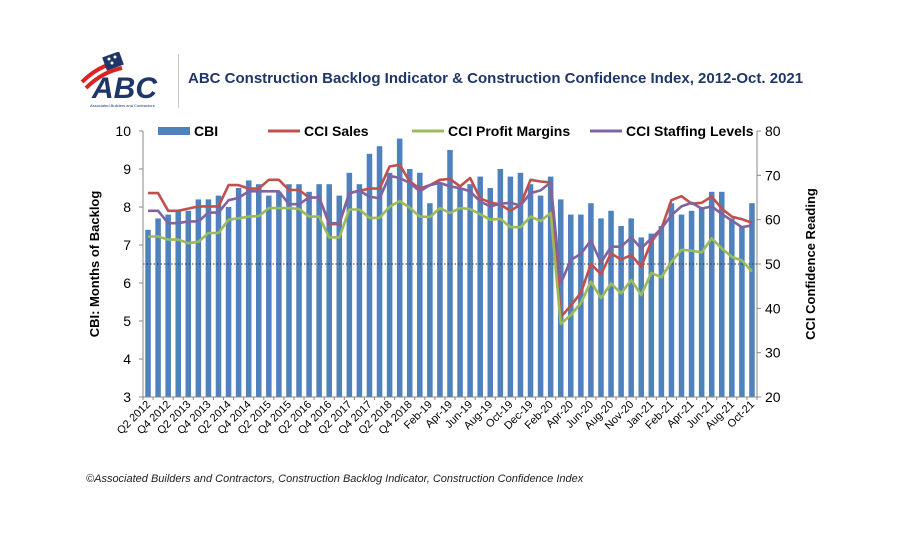  Describe the element at coordinates (206, 131) in the screenshot. I see `legend-label: CBI` at that location.